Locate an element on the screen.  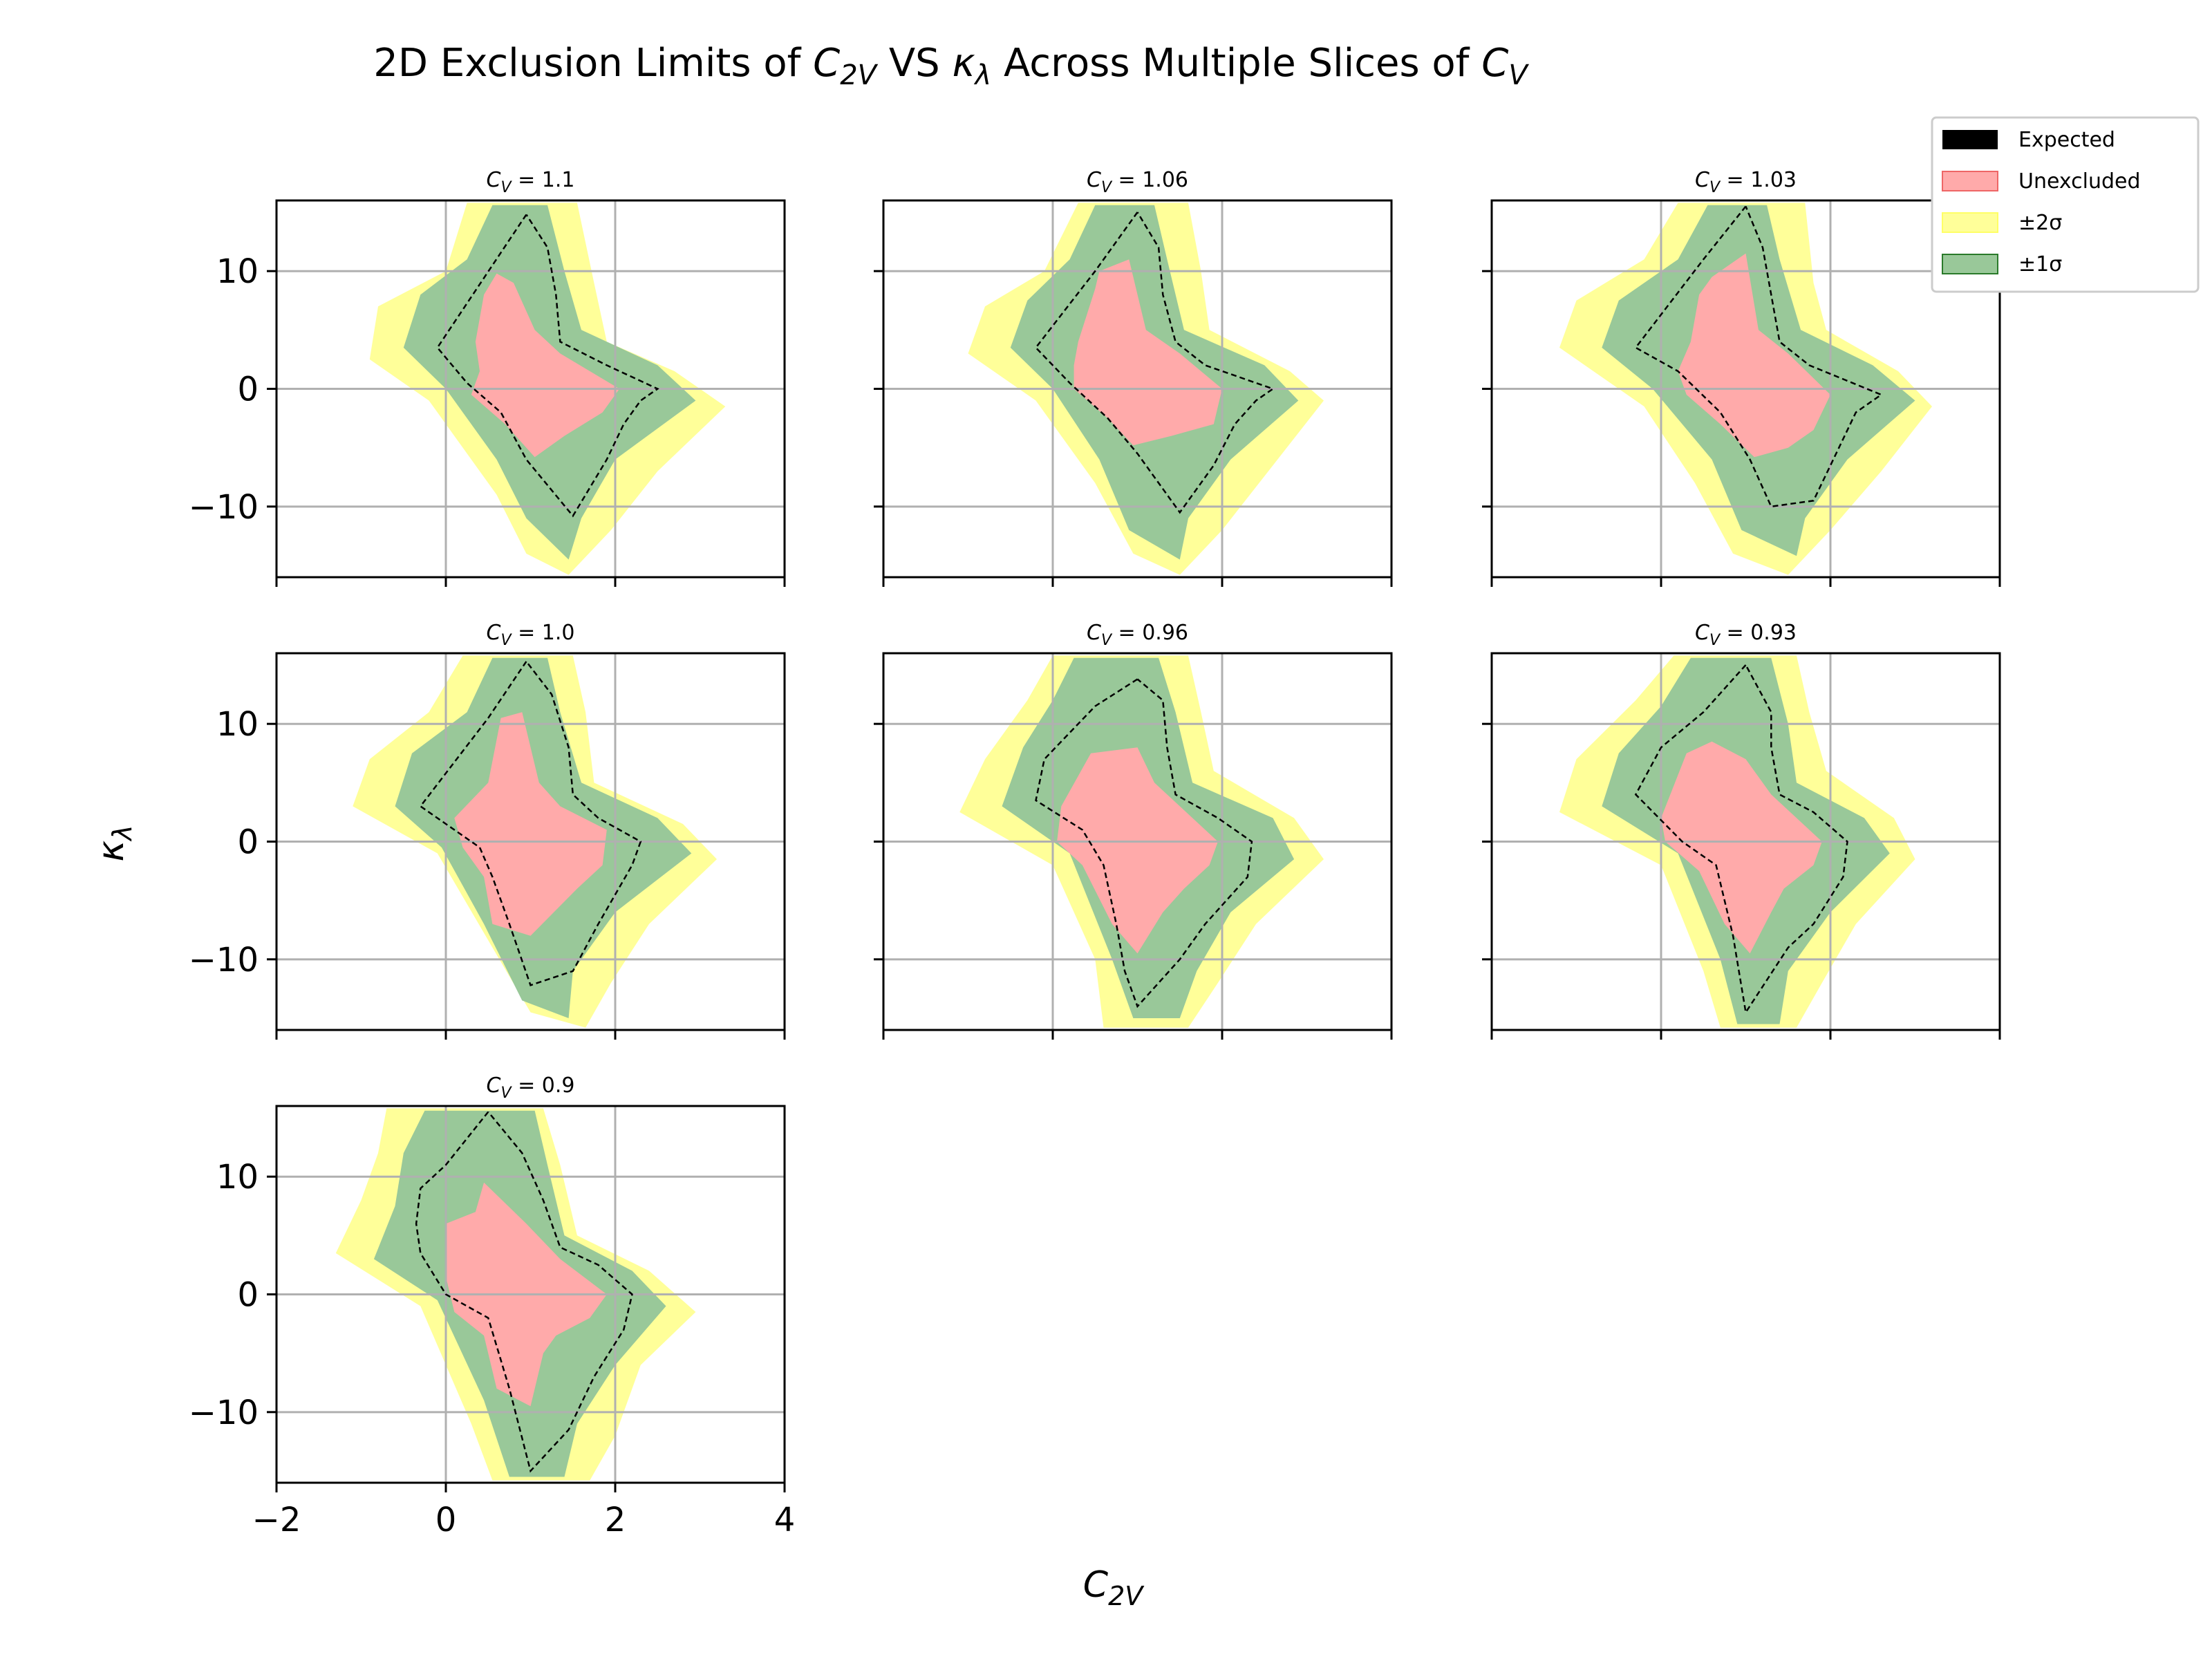
panel-cv-0.9: CV = 0.9 −10 0 10 −2 0 2 4 is located at coordinates (493, 1306).